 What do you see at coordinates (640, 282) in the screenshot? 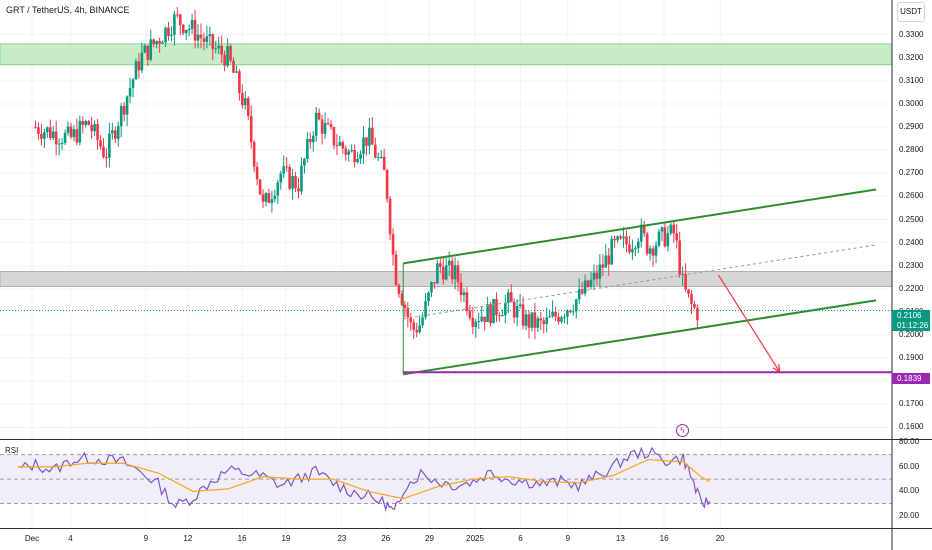
I see `channel-mid-line` at bounding box center [640, 282].